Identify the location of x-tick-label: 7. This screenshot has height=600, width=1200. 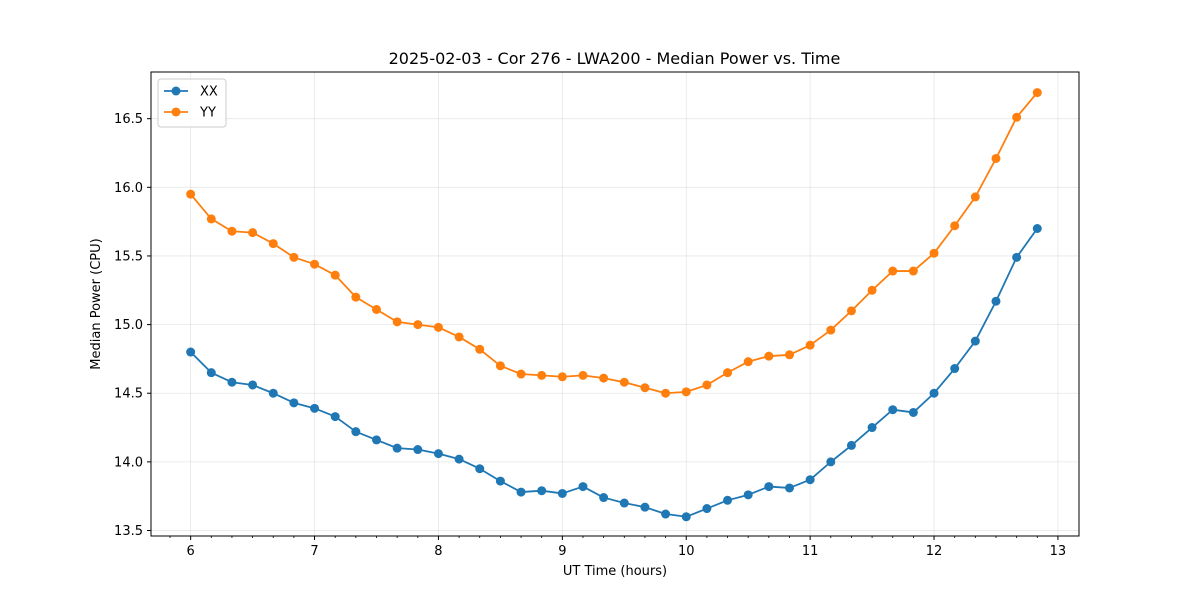
(314, 551).